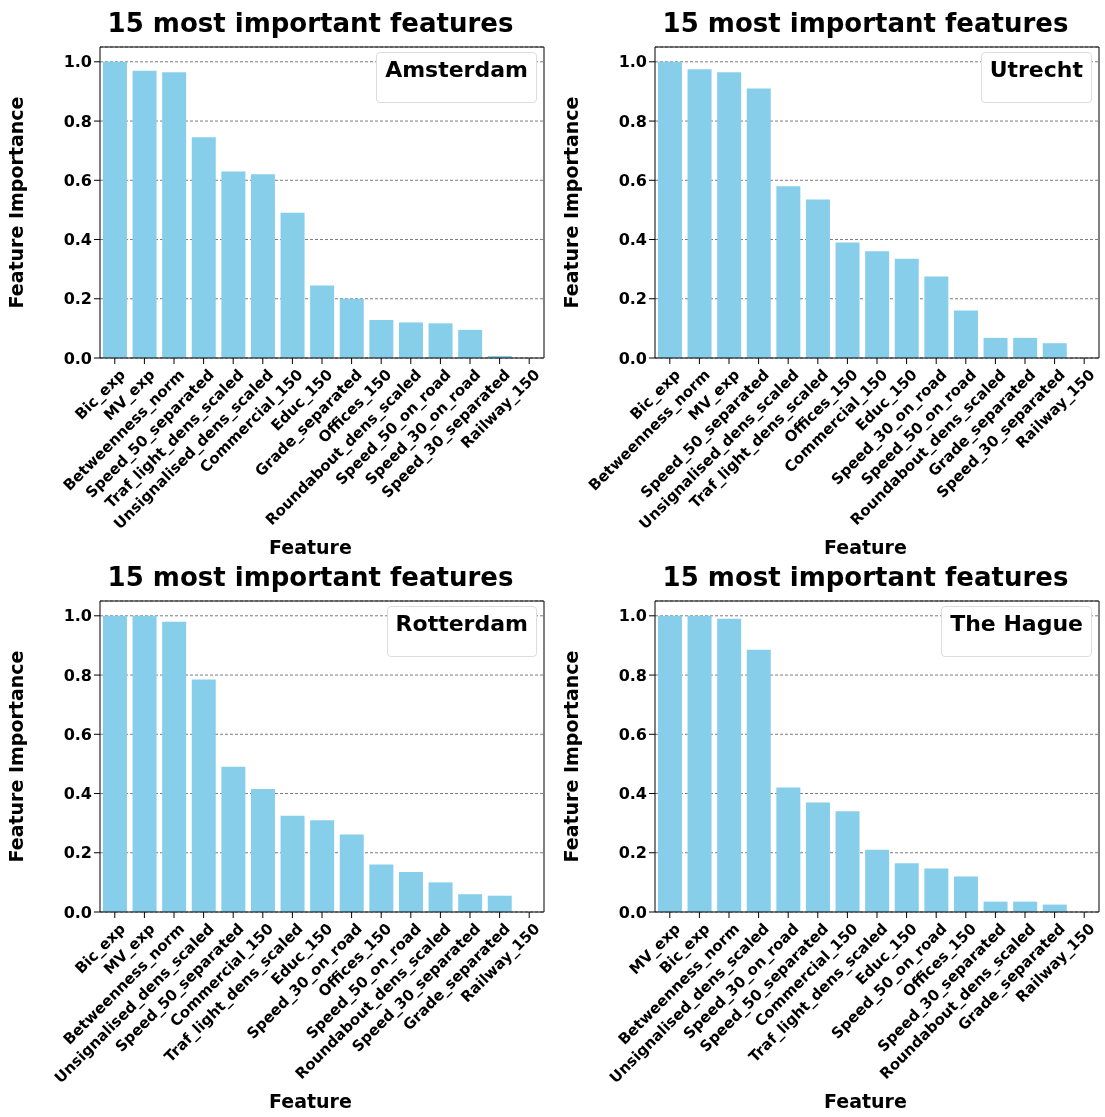 The height and width of the screenshot is (1117, 1105). I want to click on annotation: The Hague, so click(1016, 623).